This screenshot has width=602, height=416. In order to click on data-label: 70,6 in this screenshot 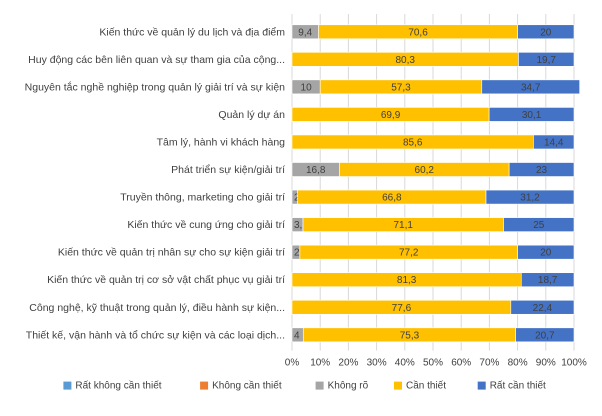, I will do `click(418, 32)`.